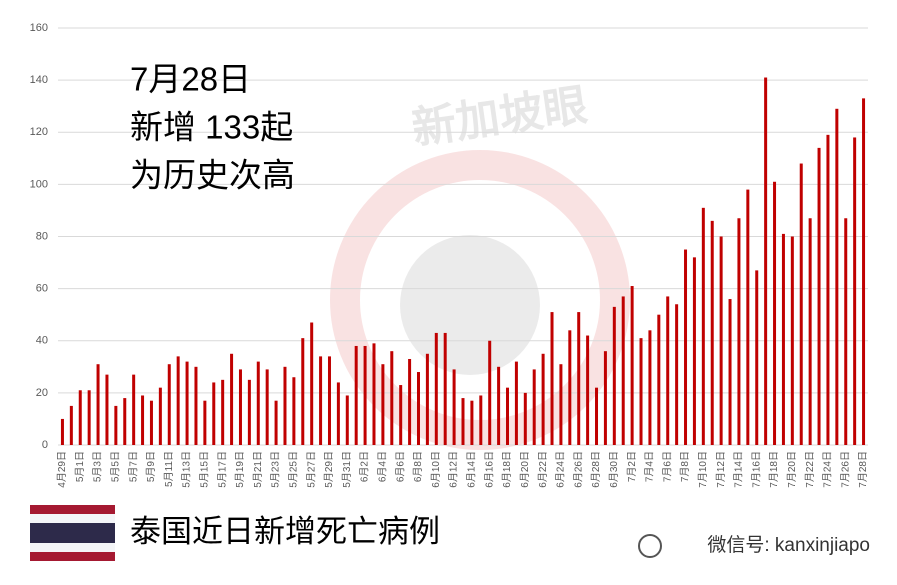 Image resolution: width=897 pixels, height=585 pixels. I want to click on annotation: 7月28日, so click(190, 79).